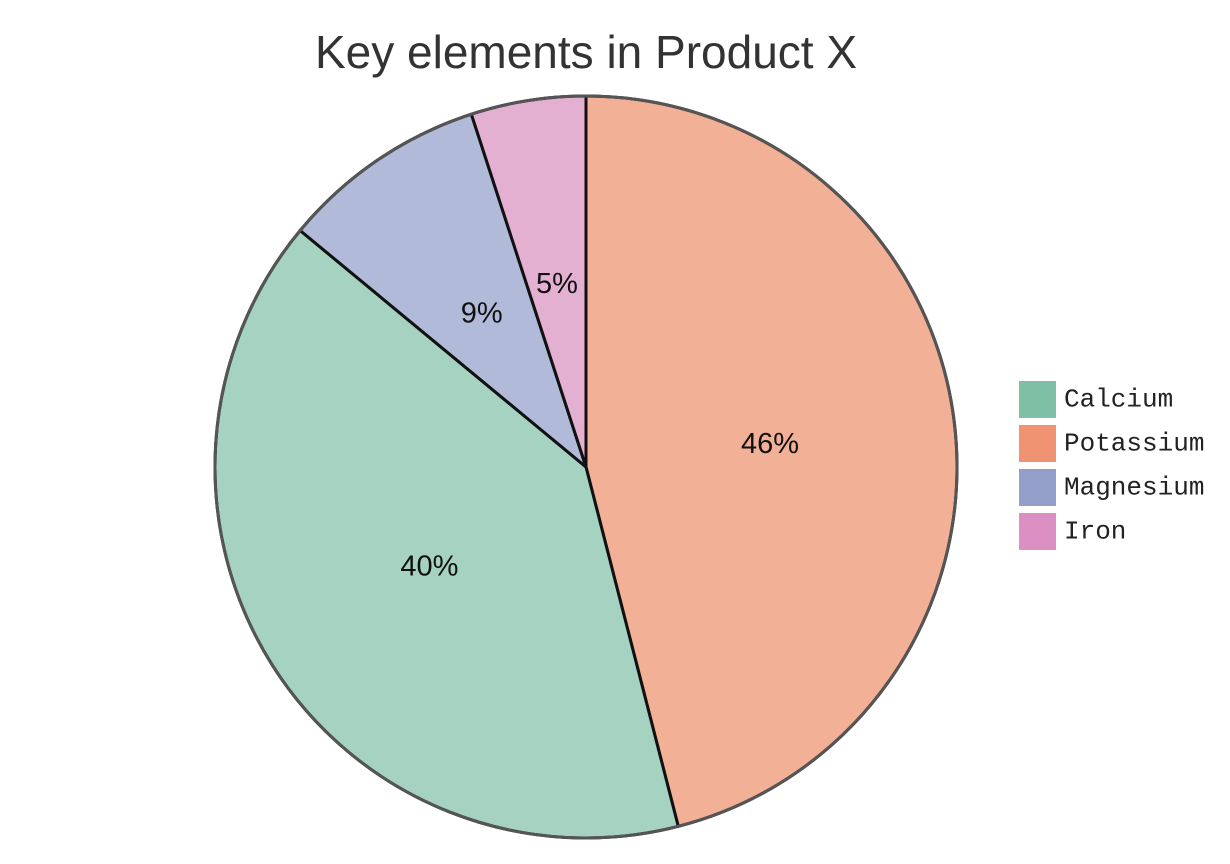  I want to click on legend-swatch-calcium, so click(1037, 399).